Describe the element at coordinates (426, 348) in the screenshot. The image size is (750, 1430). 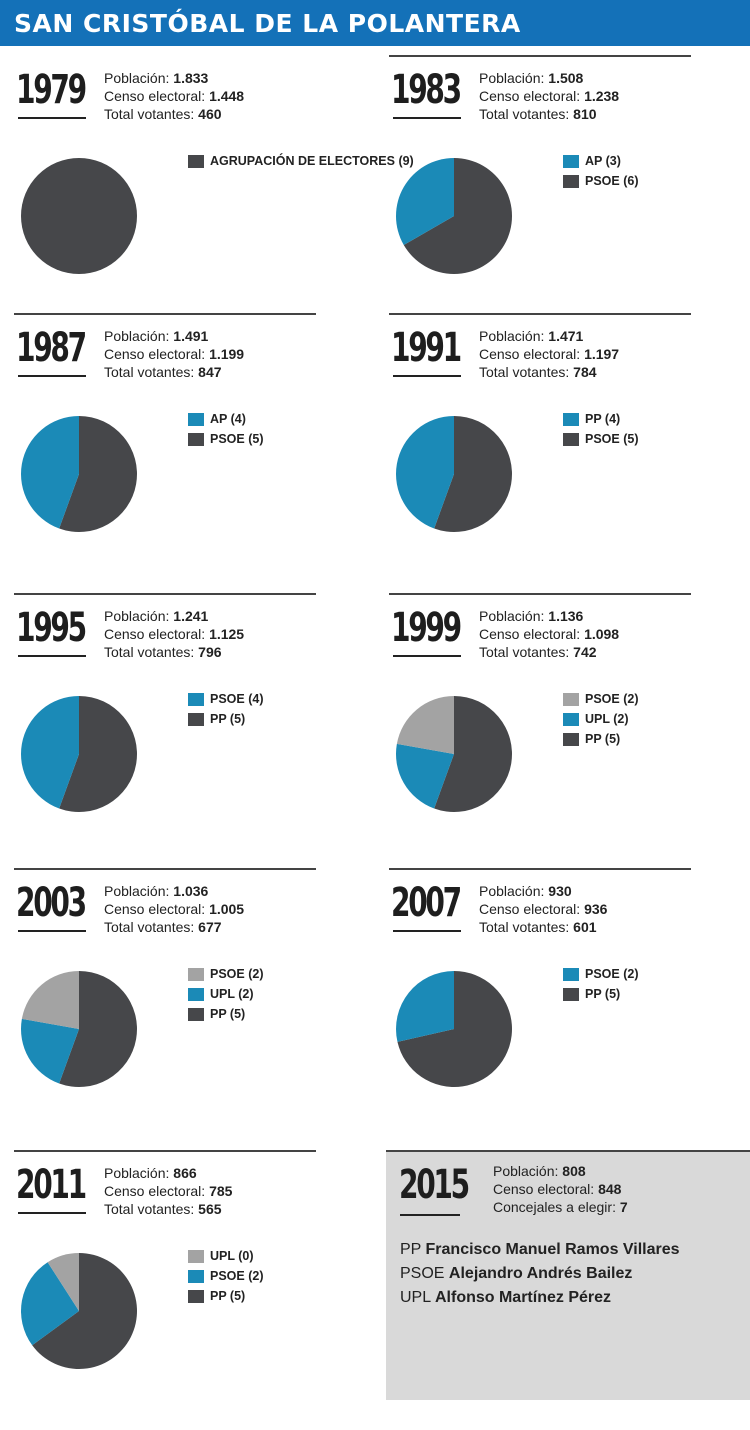
I see `panel-year: 1991` at that location.